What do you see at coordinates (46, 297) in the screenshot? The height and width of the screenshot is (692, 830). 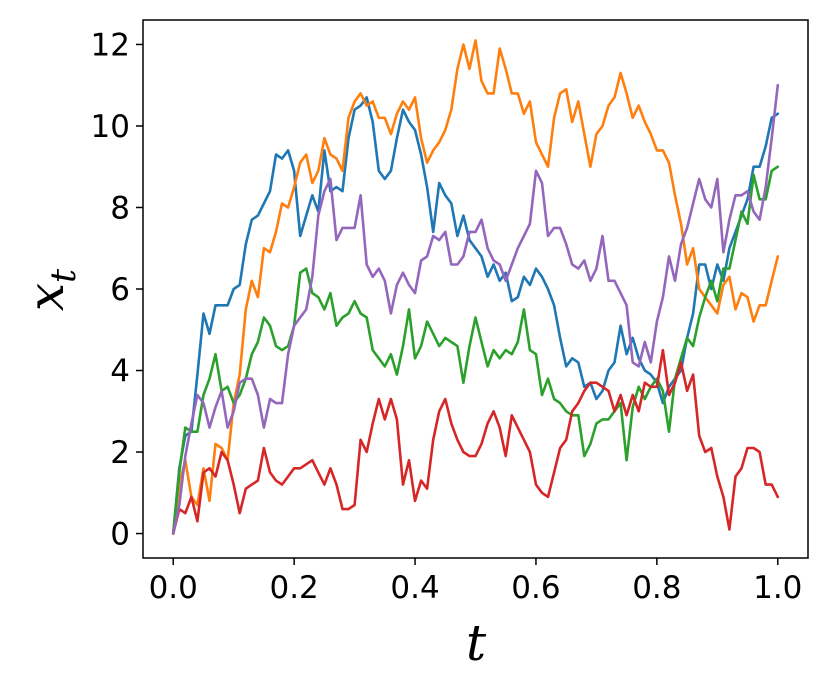 I see `y-axis-label-main: x` at bounding box center [46, 297].